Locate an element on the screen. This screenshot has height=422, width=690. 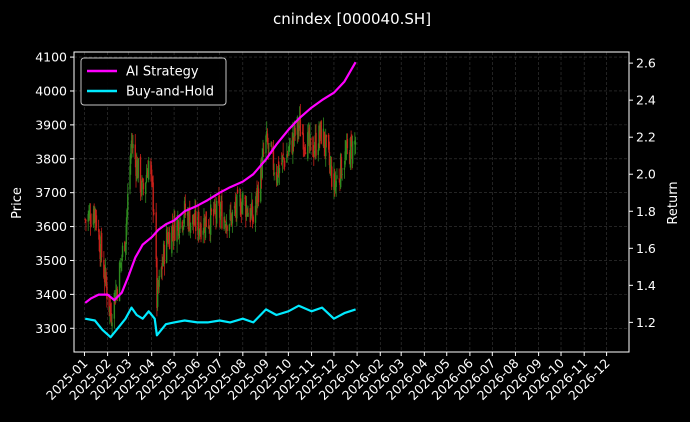
y-left-tick-label: 3600 is located at coordinates (51, 226).